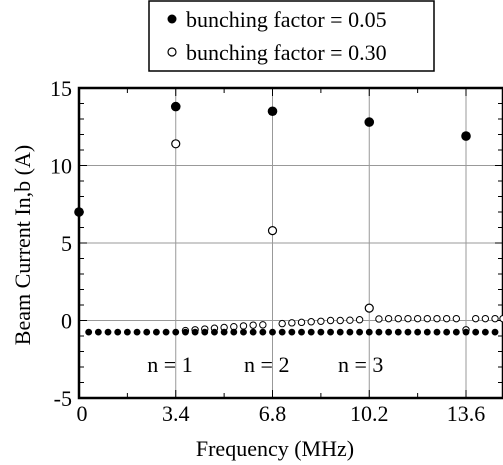 Image resolution: width=503 pixels, height=465 pixels. Describe the element at coordinates (360, 364) in the screenshot. I see `annotation-harmonic: n = 3` at that location.